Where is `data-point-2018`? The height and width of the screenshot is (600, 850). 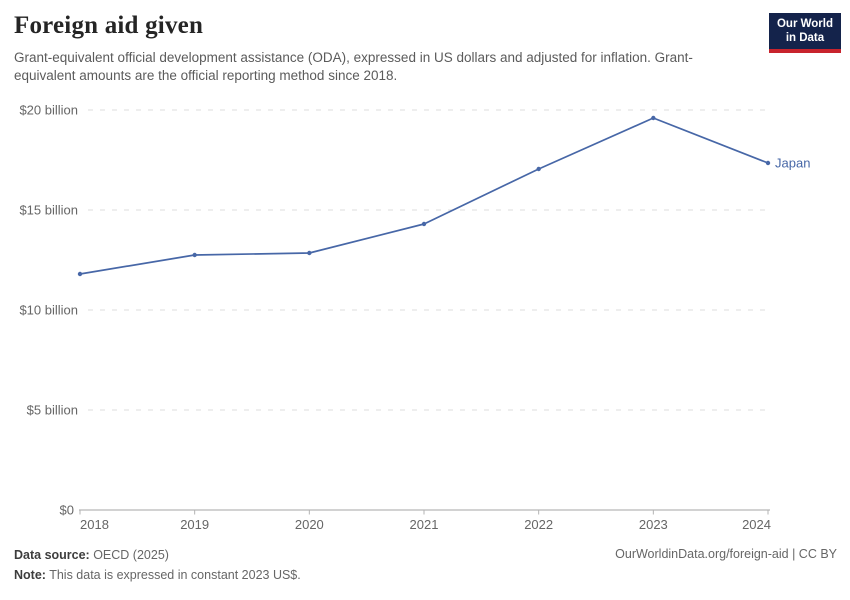 data-point-2018 is located at coordinates (80, 274).